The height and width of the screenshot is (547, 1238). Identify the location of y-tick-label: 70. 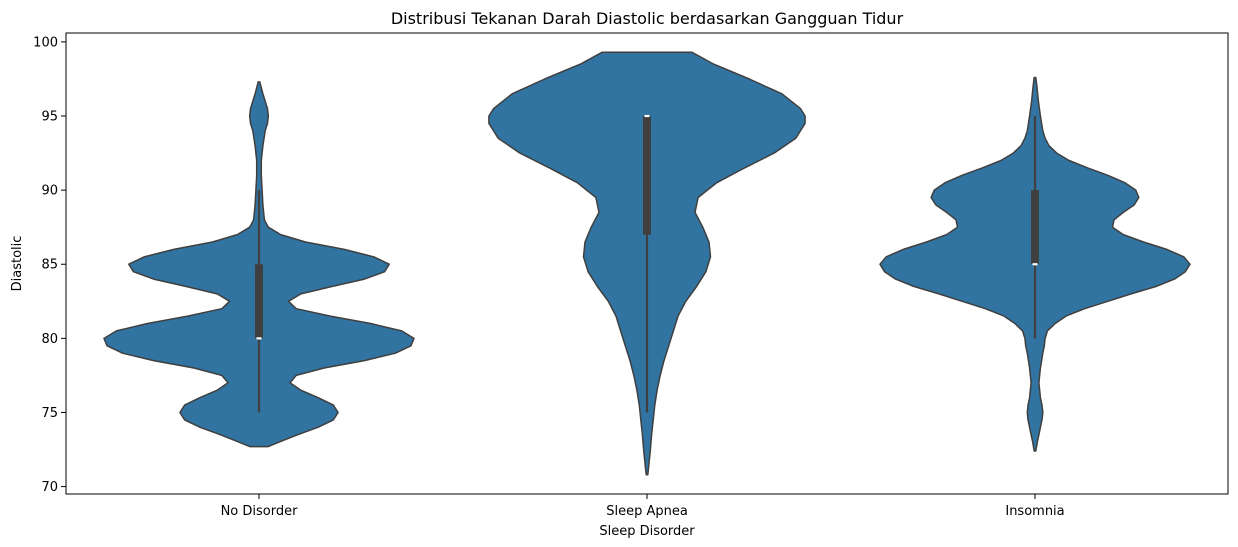
(49, 487).